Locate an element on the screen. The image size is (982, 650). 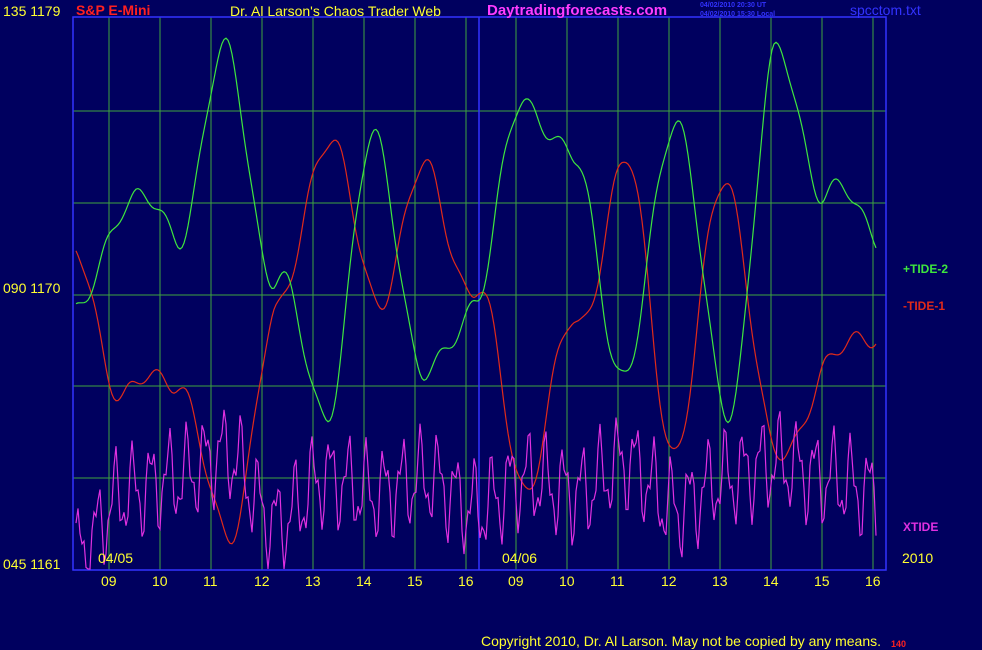
timestamp-local: 04/02/2010 15:30 Local is located at coordinates (738, 14).